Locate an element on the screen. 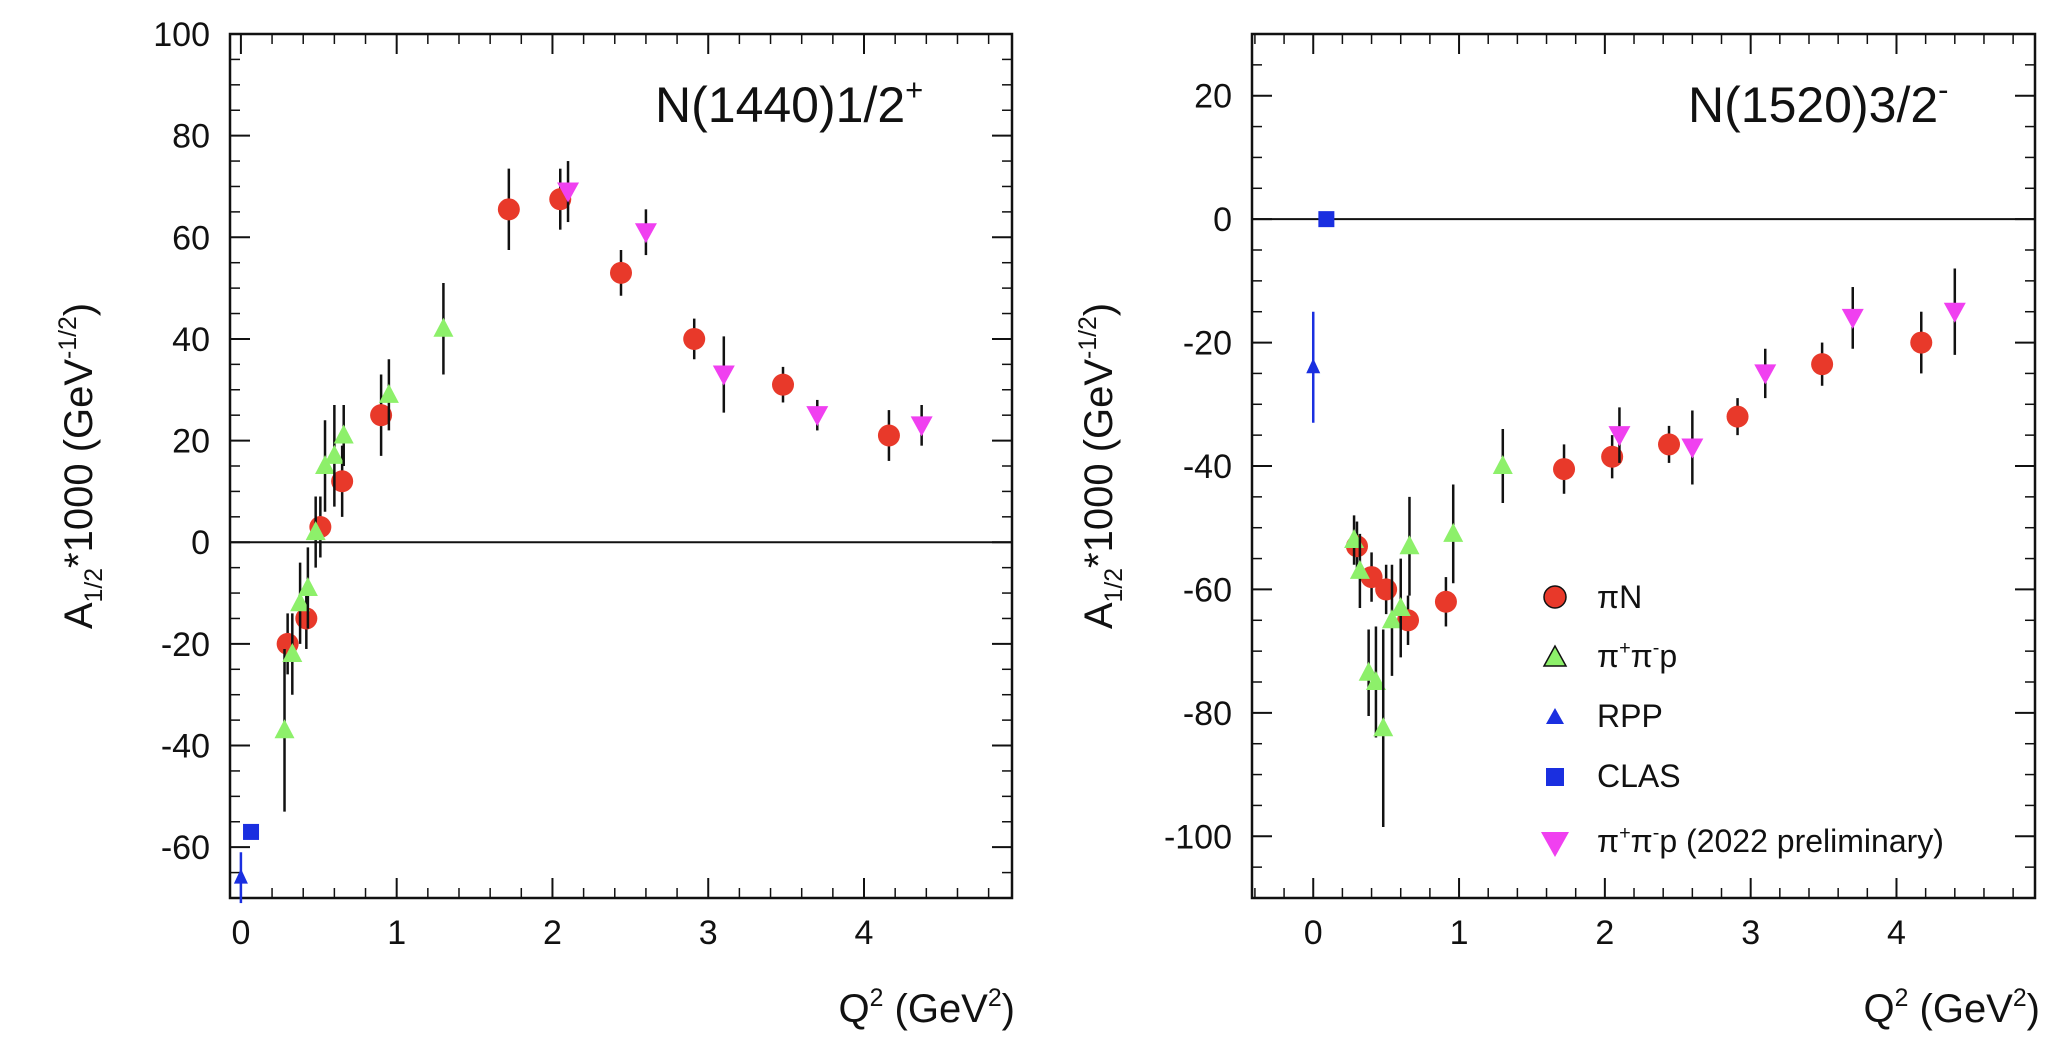 This screenshot has height=1052, width=2062. left-ylabel-sub: 1/2 is located at coordinates (94, 585).